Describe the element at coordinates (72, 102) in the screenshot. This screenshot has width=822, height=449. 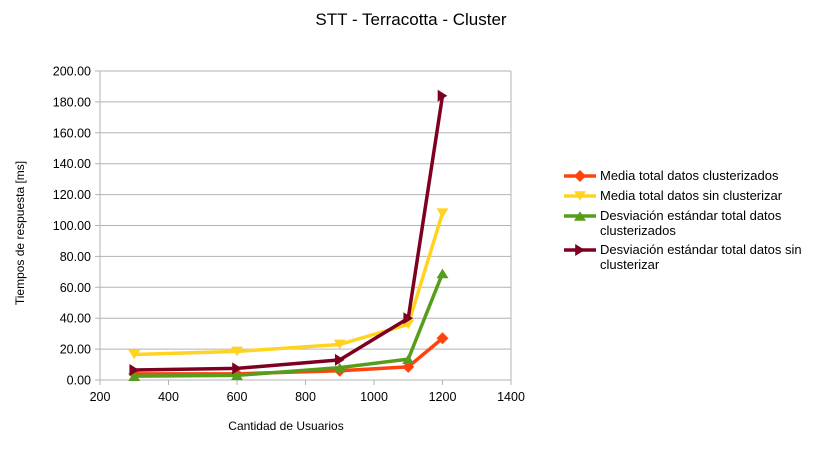
I see `y-tick-label: 180.00` at that location.